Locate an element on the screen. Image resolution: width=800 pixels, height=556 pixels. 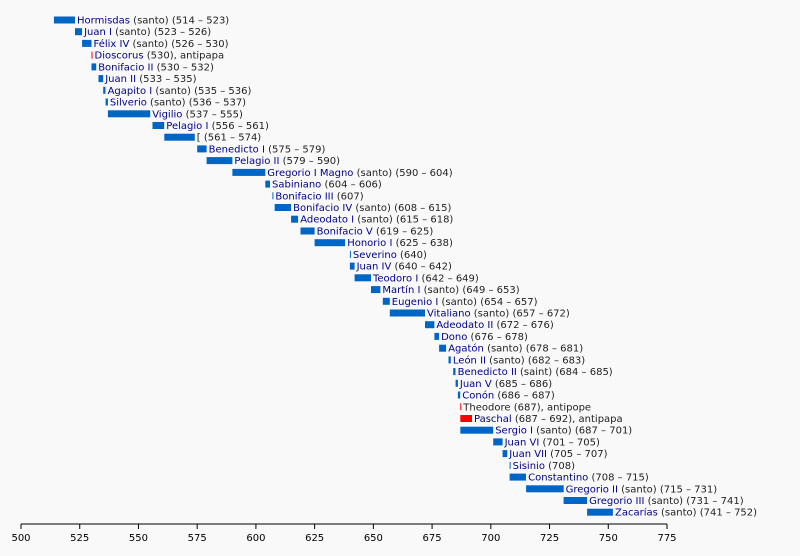
pope-name-link: Vigilio is located at coordinates (167, 114).